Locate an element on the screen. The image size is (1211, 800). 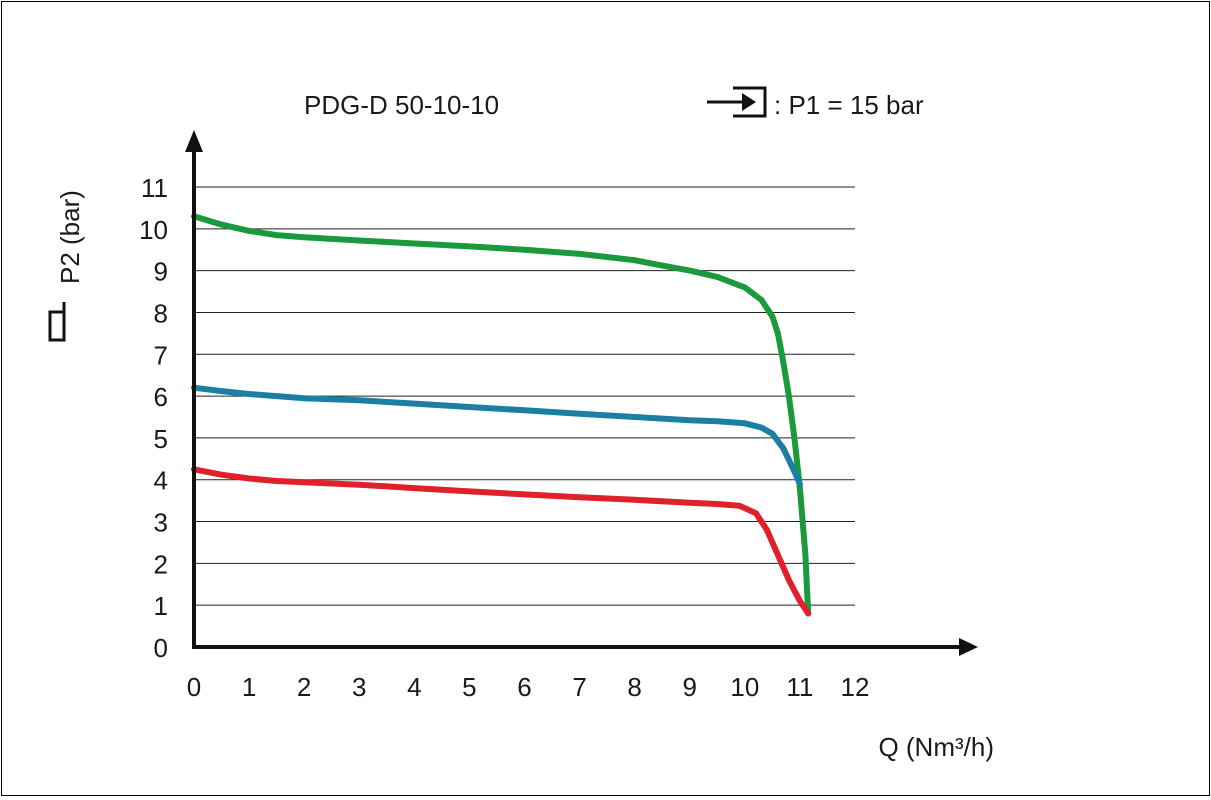
y-tick-label: 3 is located at coordinates (161, 523).